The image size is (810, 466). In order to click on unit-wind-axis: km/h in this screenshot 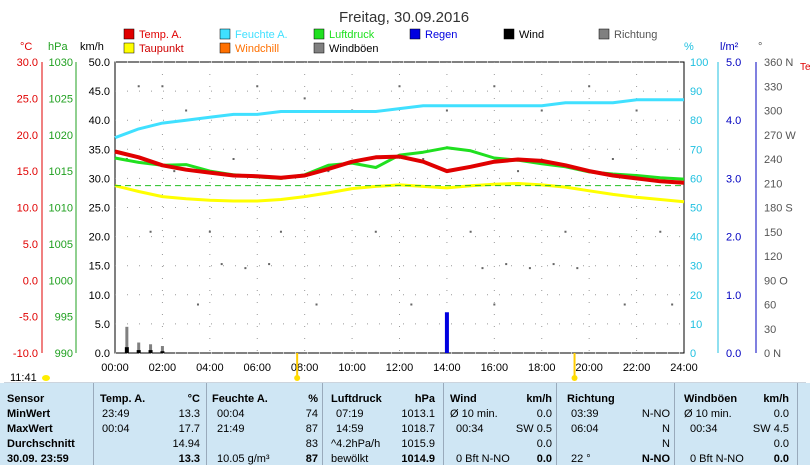, I will do `click(92, 47)`.